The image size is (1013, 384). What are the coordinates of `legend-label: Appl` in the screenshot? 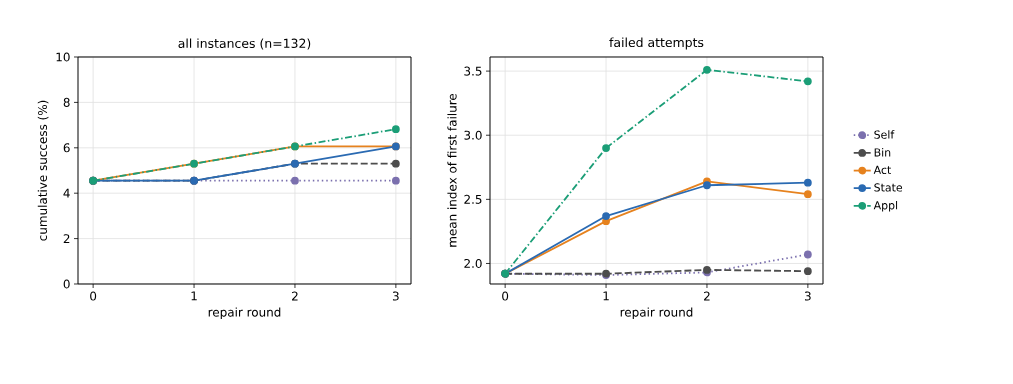 It's located at (885, 206).